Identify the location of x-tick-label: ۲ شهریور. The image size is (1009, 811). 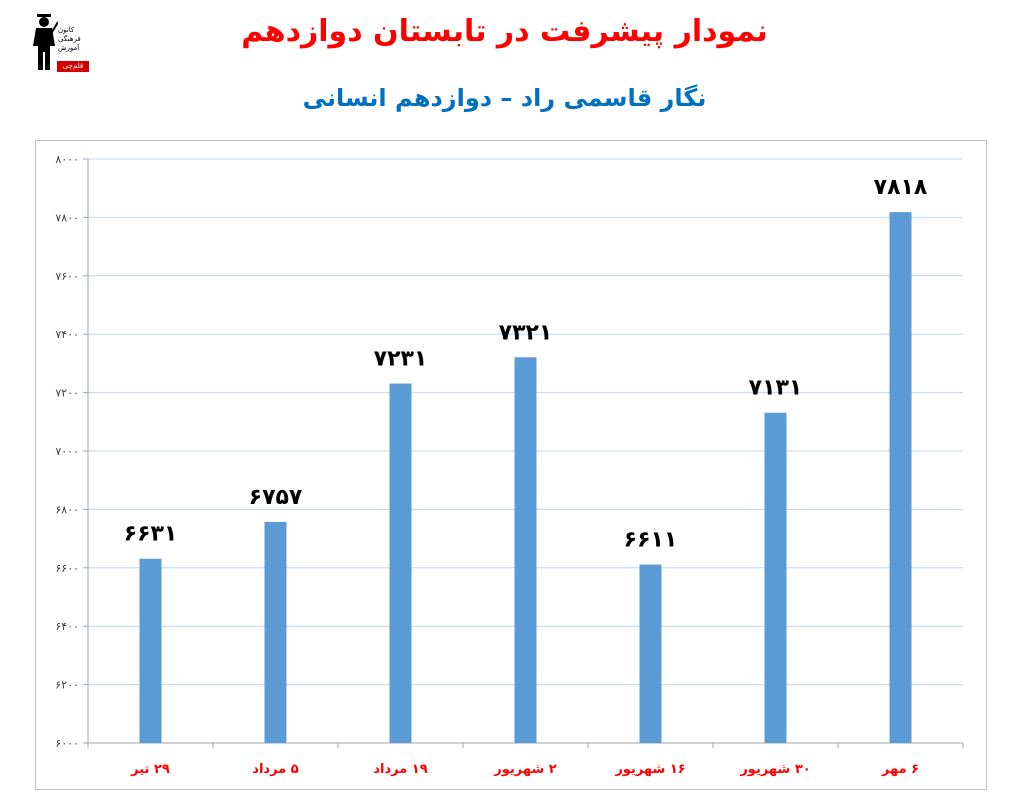
(525, 769).